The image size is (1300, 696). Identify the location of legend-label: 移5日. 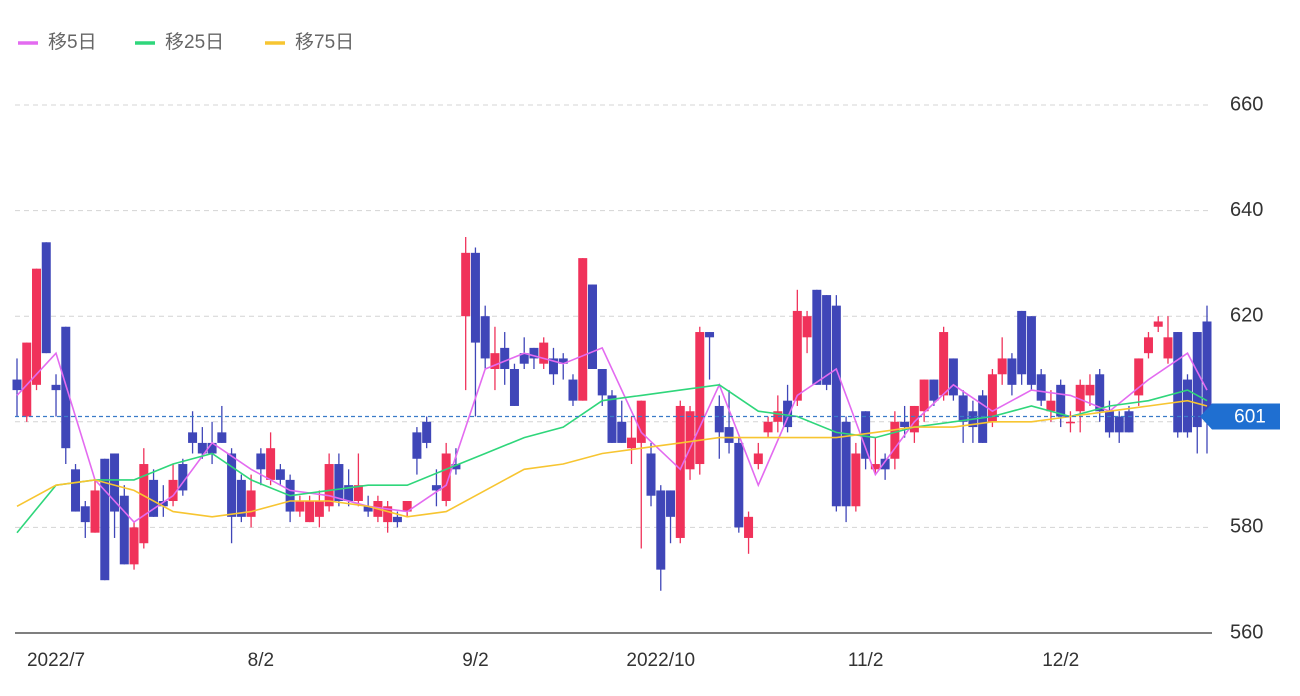
(72, 42).